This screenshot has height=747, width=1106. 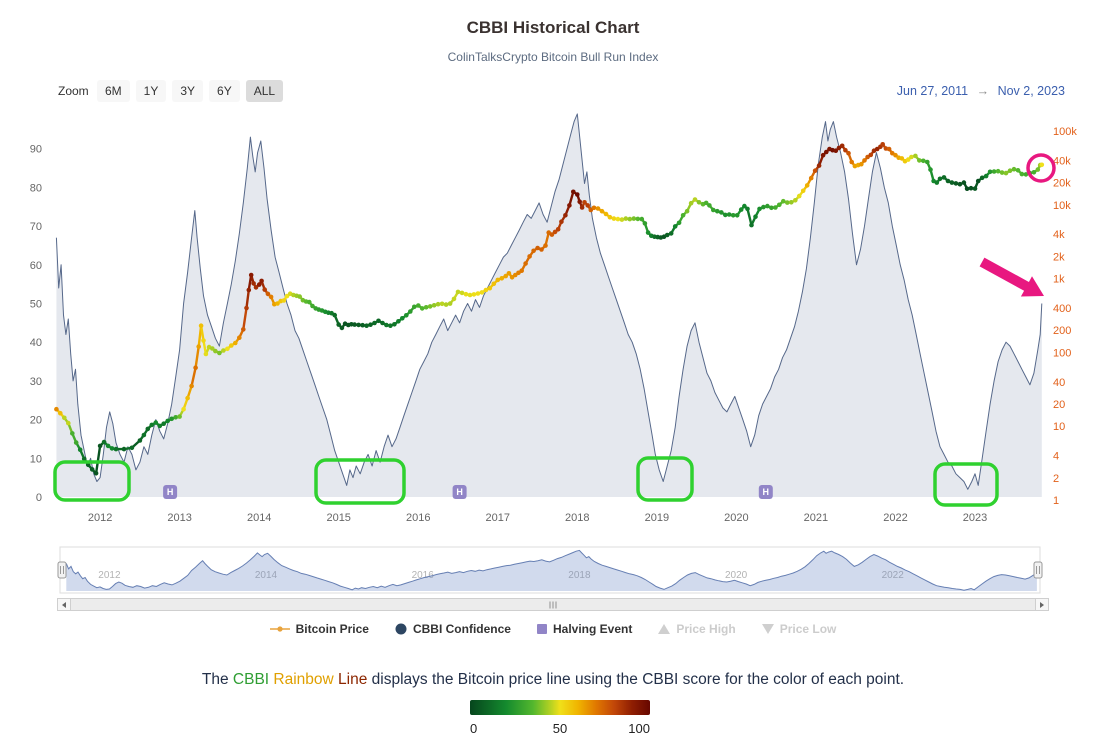 I want to click on legend-item-halving-event: Halving Event, so click(x=584, y=629).